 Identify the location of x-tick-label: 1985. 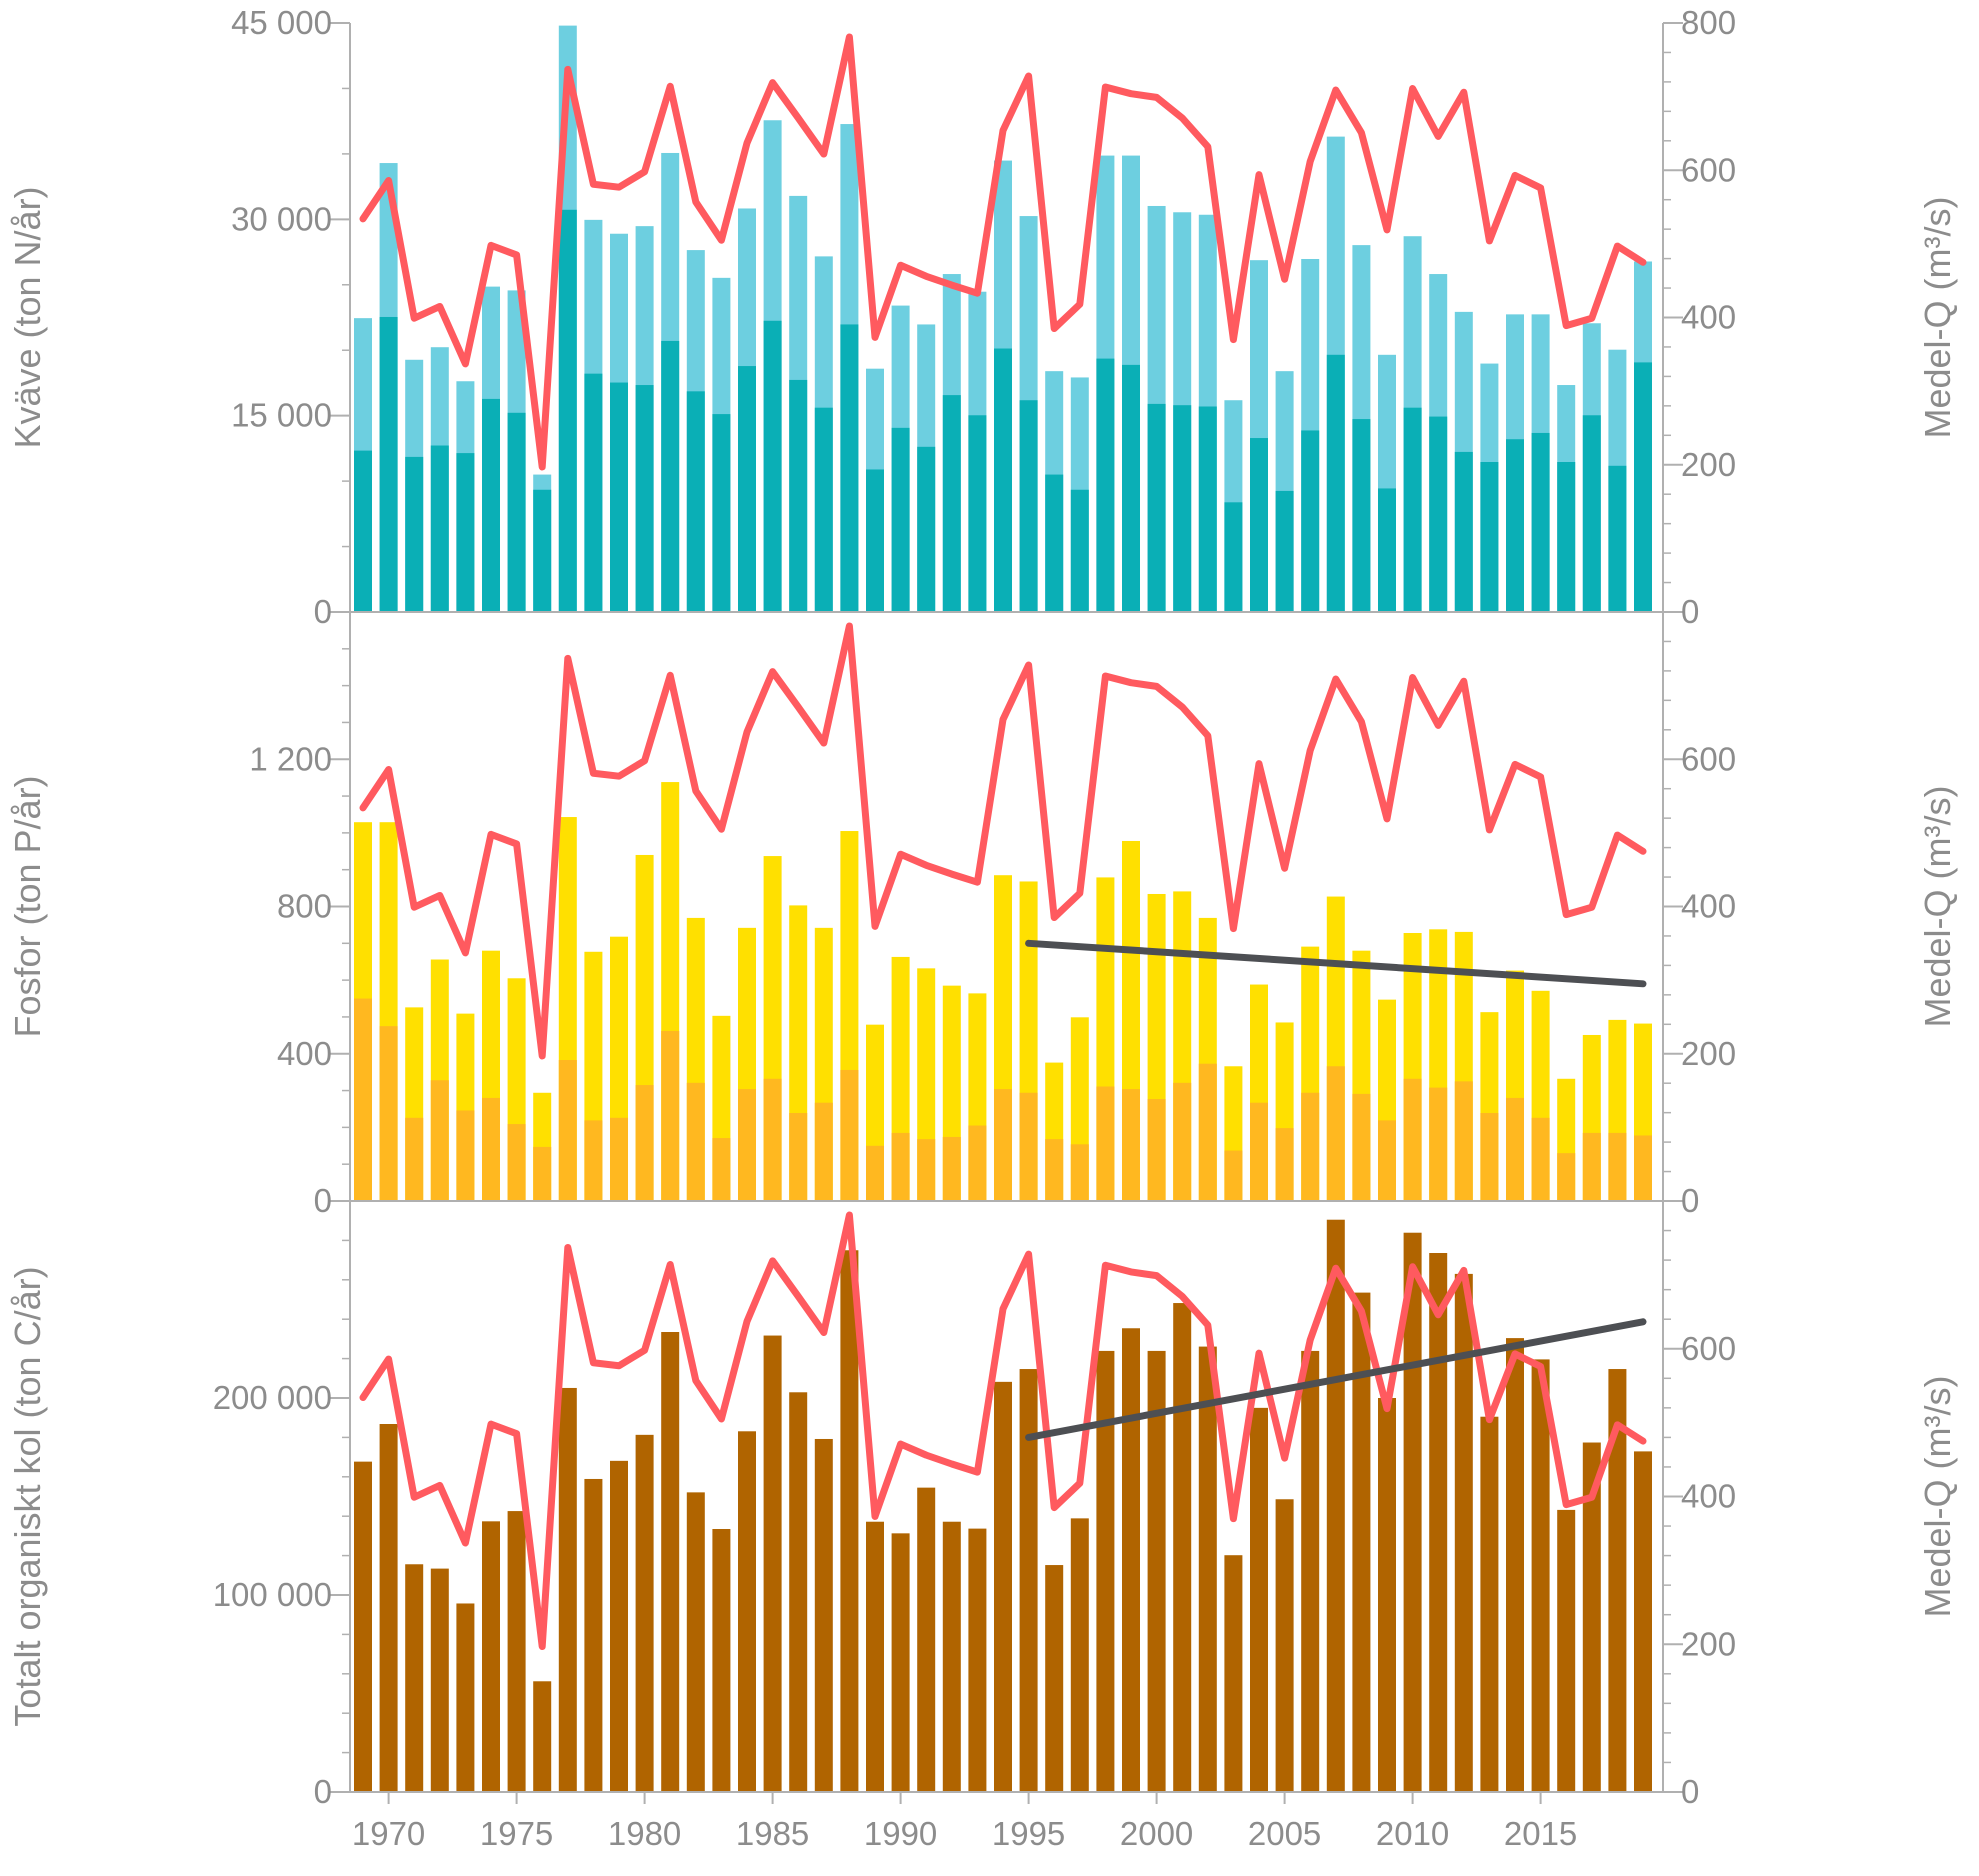
(772, 1833).